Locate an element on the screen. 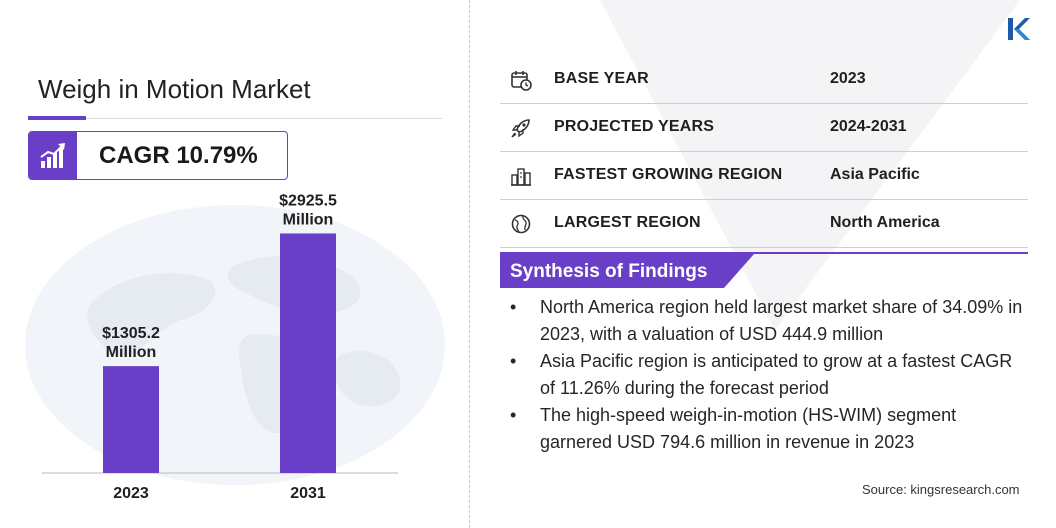 The height and width of the screenshot is (528, 1056). table-label: LARGEST REGION is located at coordinates (627, 222).